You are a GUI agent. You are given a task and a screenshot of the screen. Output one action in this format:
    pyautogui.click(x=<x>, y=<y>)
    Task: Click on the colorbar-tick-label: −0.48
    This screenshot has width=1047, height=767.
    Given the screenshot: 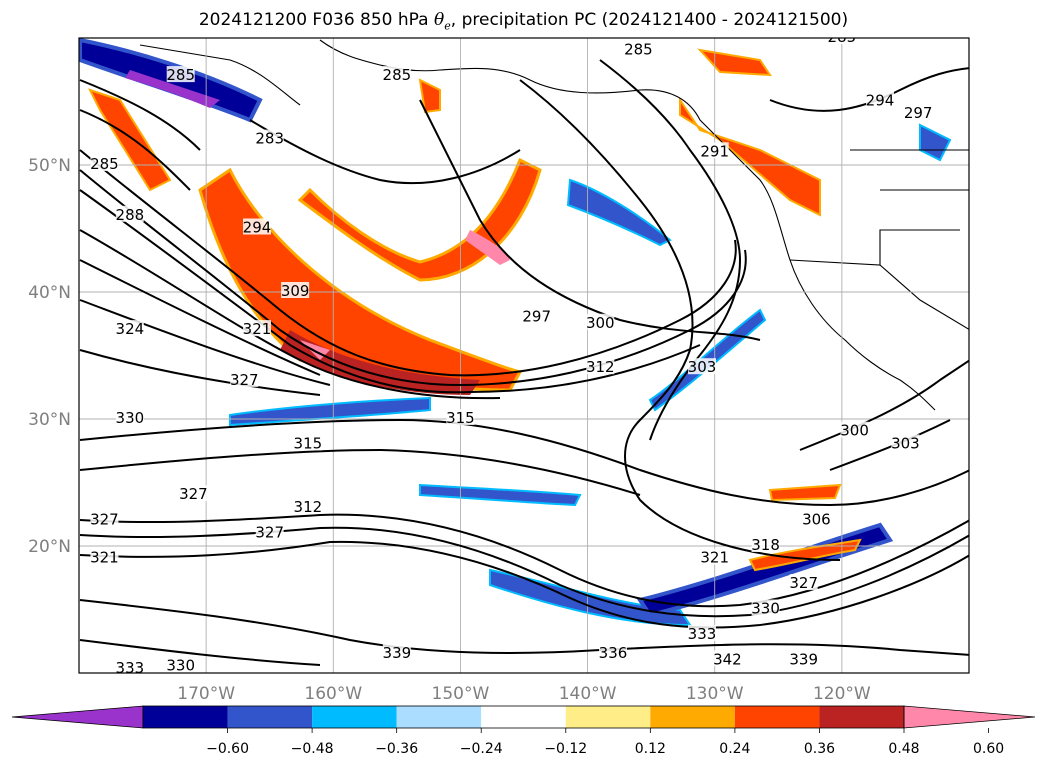 What is the action you would take?
    pyautogui.click(x=312, y=749)
    